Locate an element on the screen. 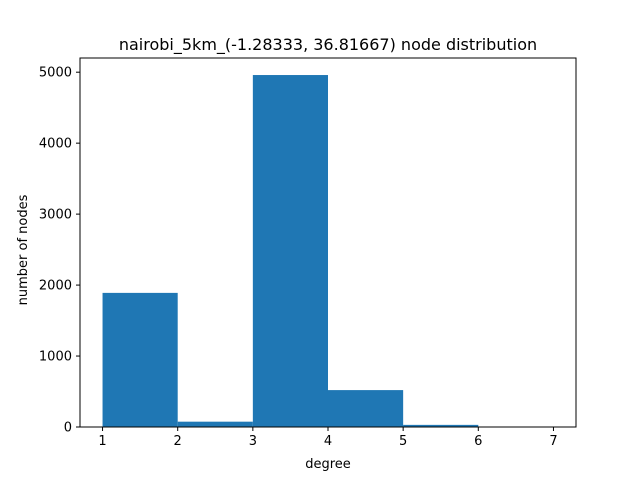 The height and width of the screenshot is (480, 640). y-tick-label: 0 is located at coordinates (68, 428).